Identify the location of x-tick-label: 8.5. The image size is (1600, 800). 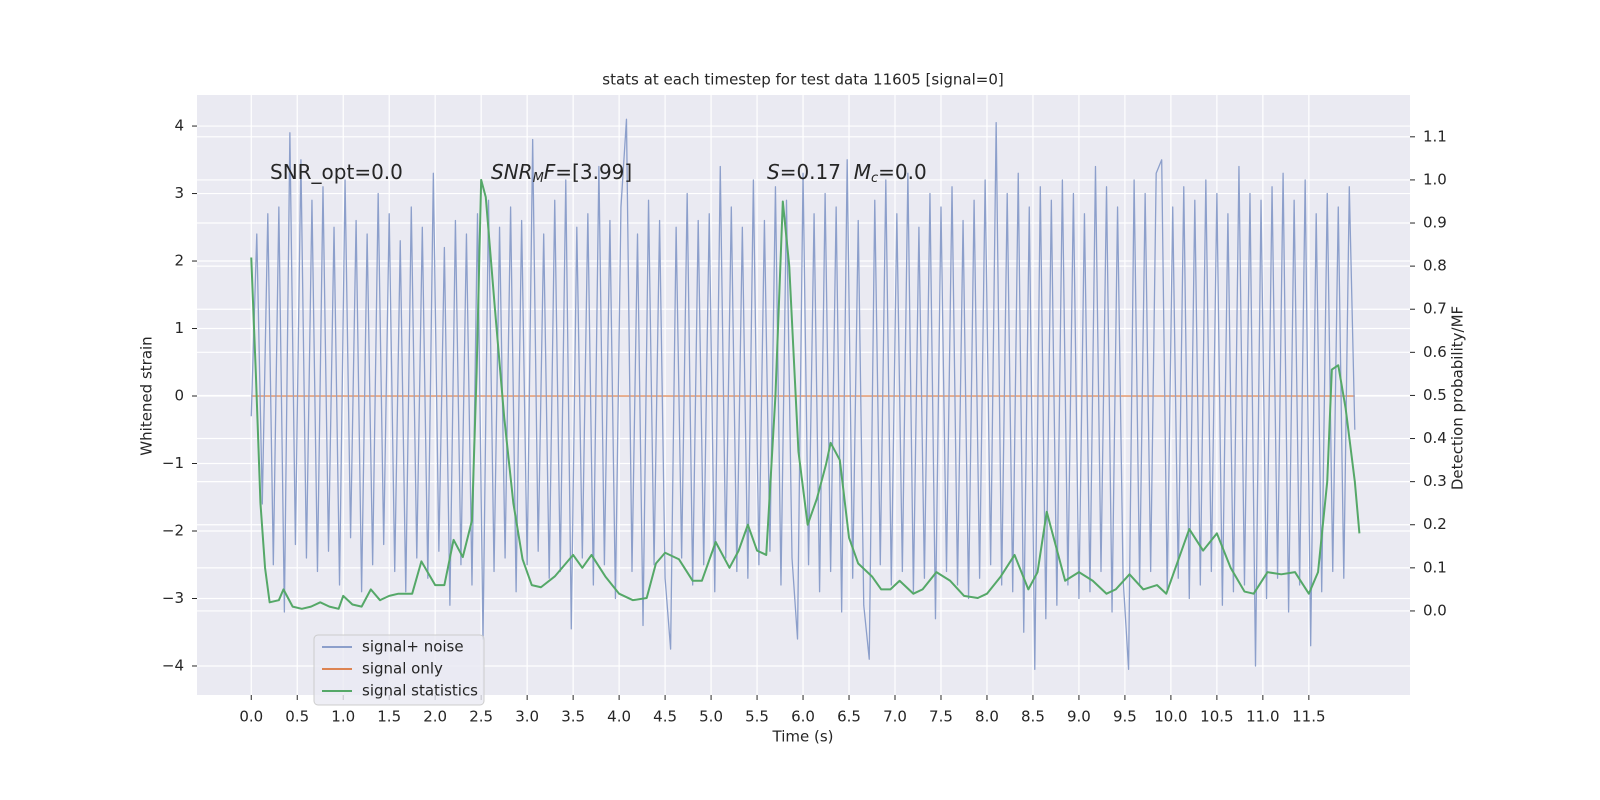
(1033, 717).